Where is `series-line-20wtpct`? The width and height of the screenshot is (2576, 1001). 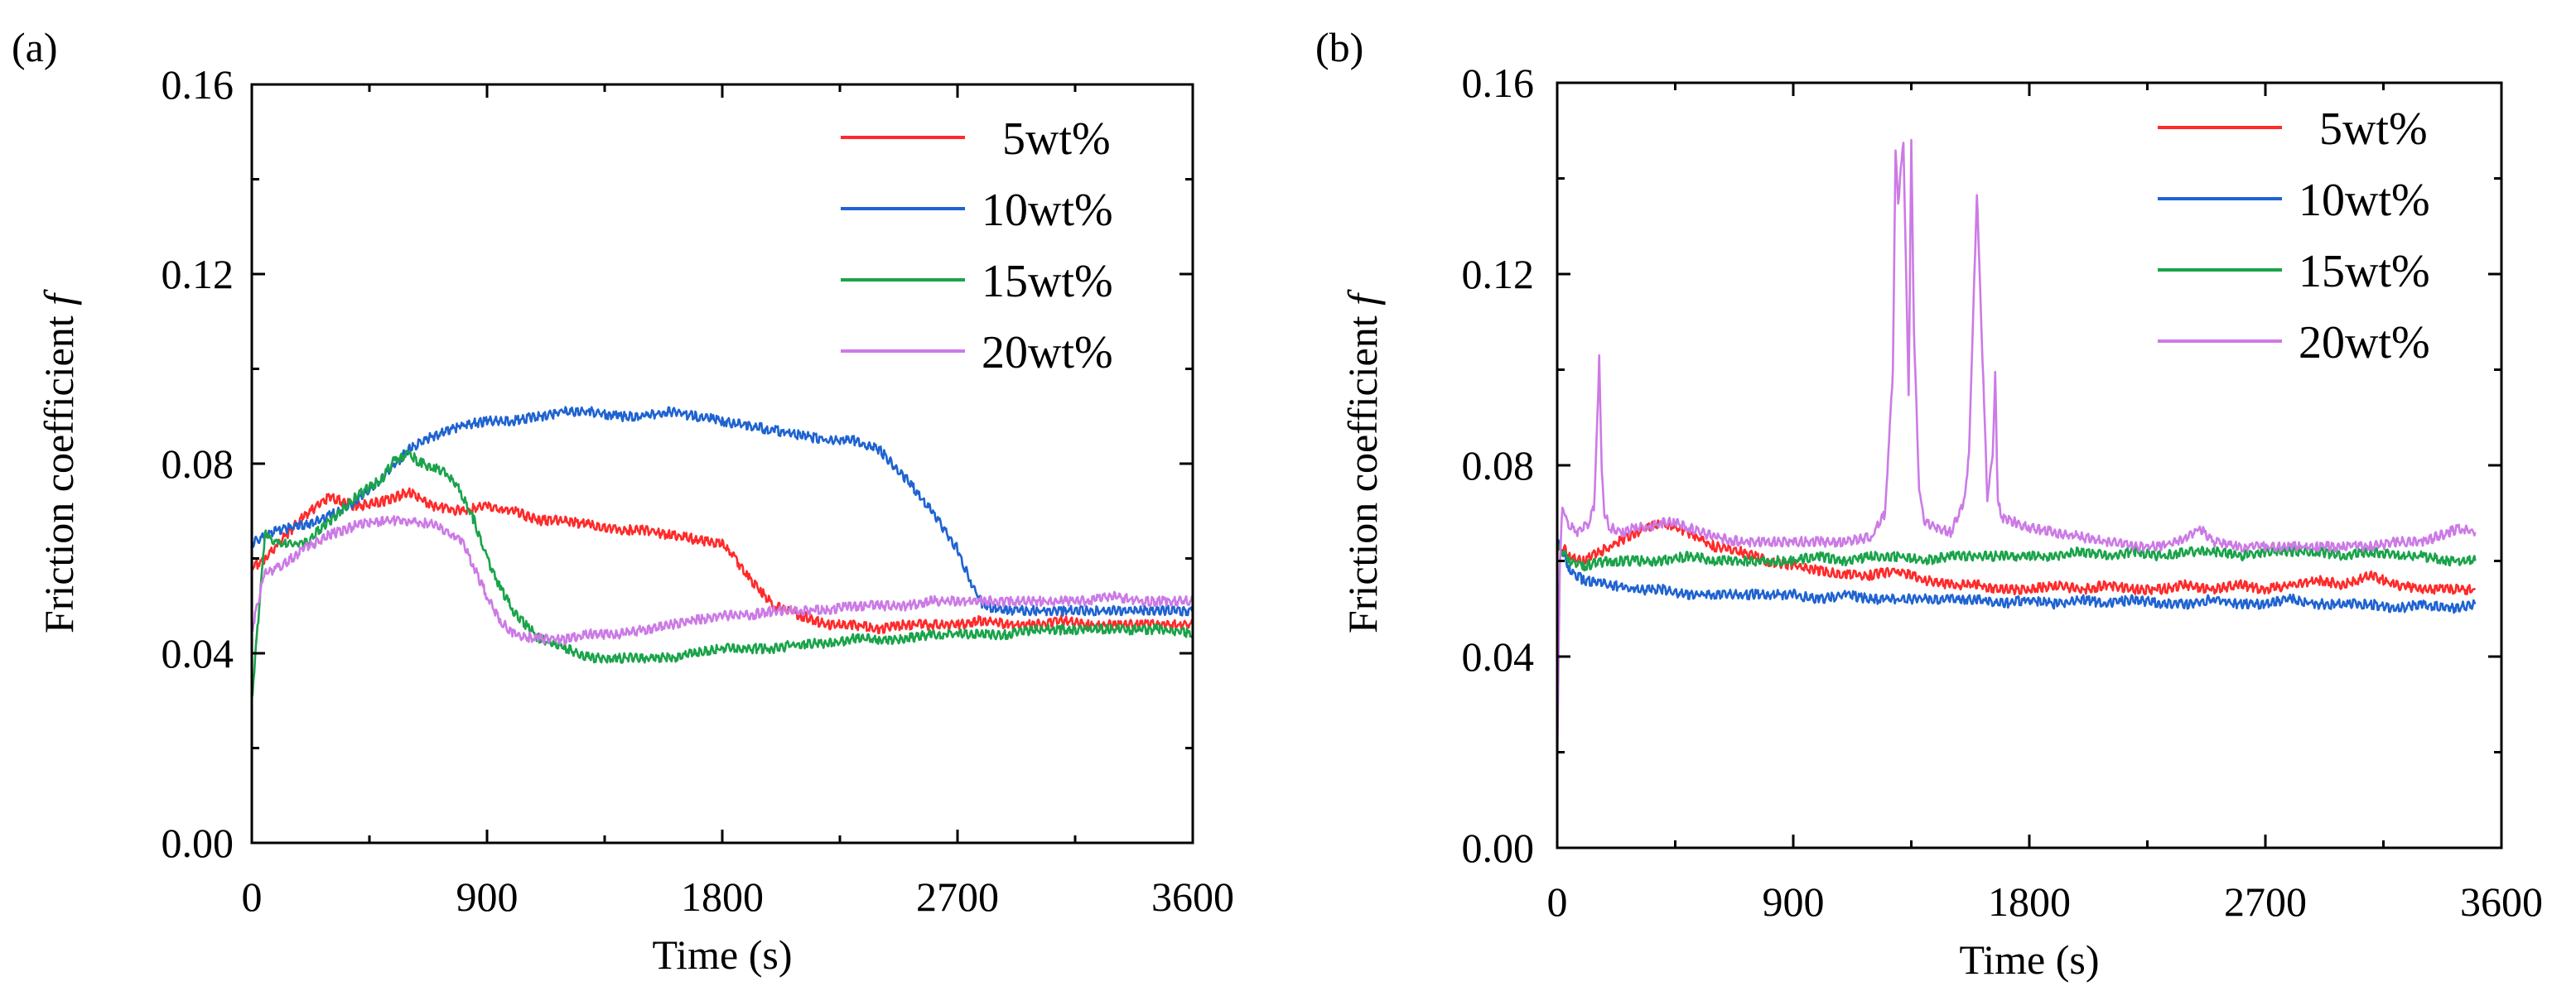
series-line-20wtpct is located at coordinates (722, 581).